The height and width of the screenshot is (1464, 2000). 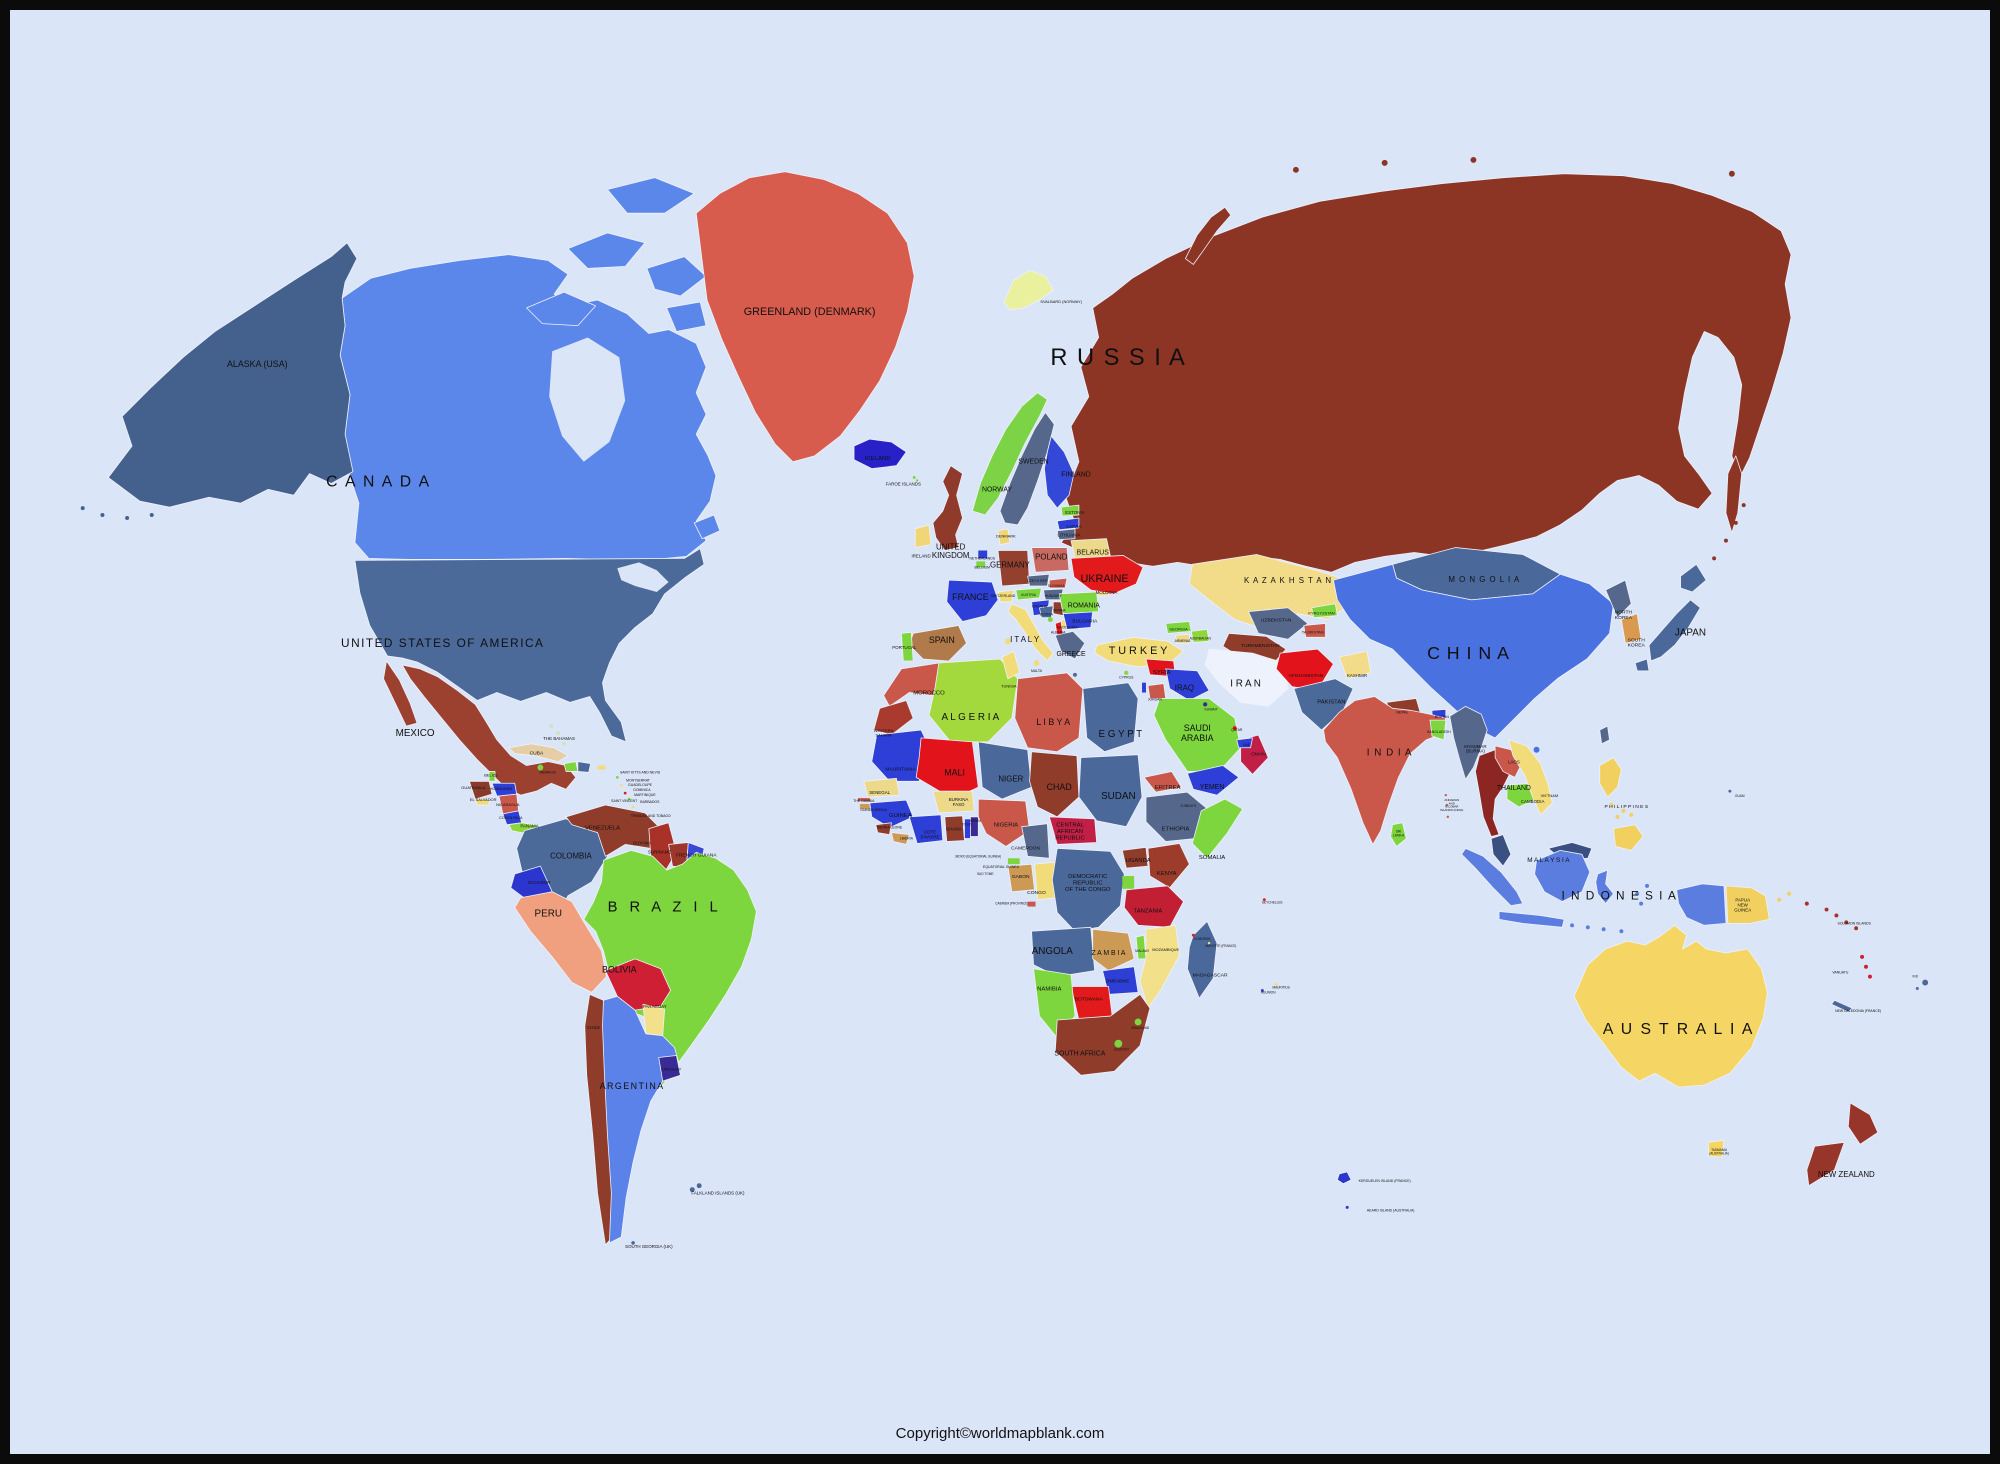 I want to click on country-venezuela, so click(x=613, y=830).